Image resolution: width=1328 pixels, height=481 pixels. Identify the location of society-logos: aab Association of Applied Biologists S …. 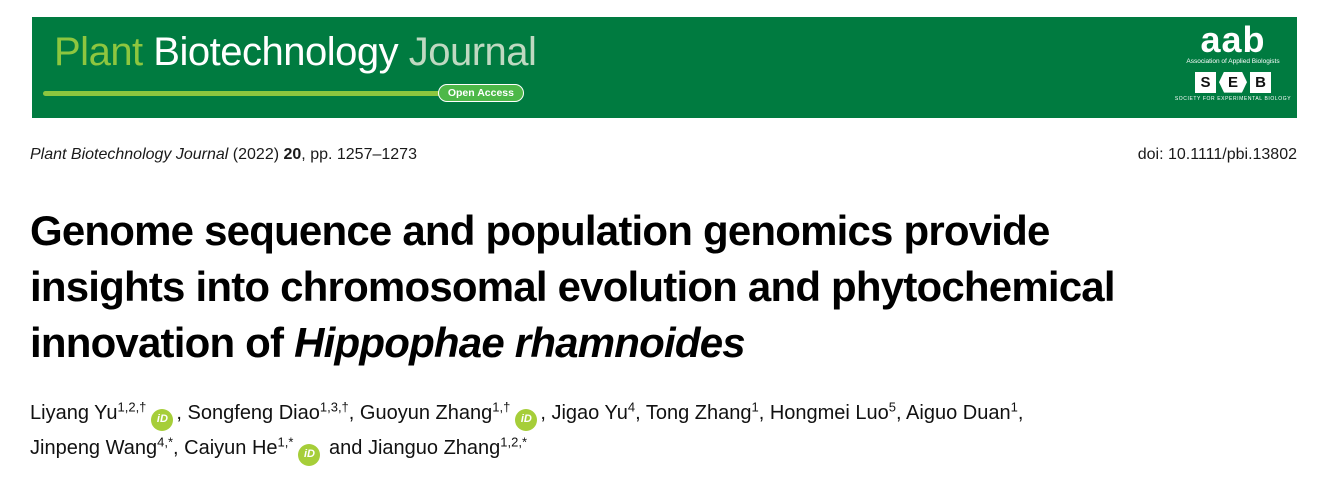
(1233, 60).